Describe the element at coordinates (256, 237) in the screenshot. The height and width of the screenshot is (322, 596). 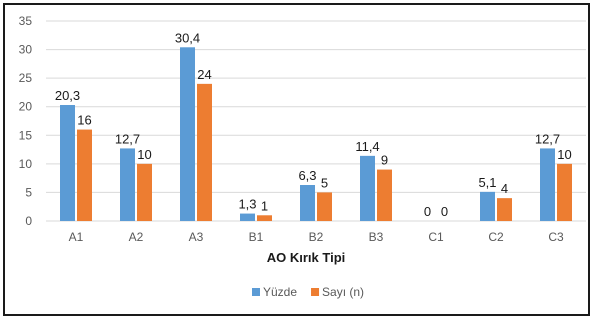
I see `x-tick-label: B1` at that location.